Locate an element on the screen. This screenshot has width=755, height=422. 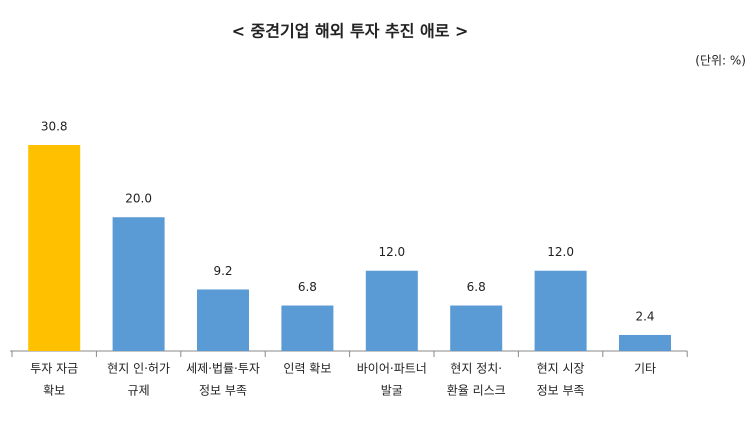
x-tick-label: 규제 is located at coordinates (139, 391).